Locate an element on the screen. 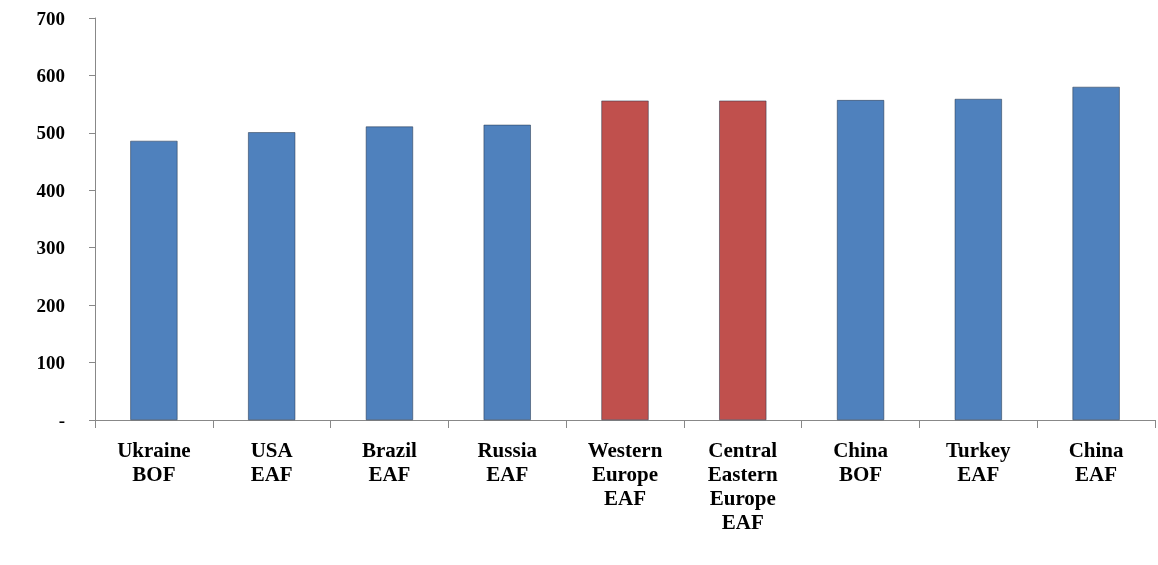 The height and width of the screenshot is (565, 1158). x-tick-label: Western Europe EAF is located at coordinates (625, 474).